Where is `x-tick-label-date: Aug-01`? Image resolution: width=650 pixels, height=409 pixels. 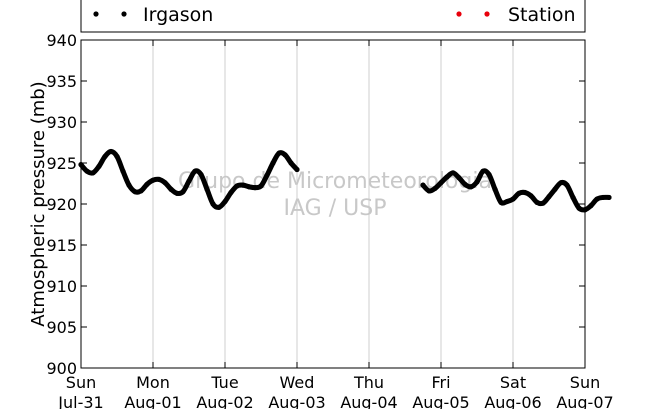 x-tick-label-date: Aug-01 is located at coordinates (152, 401).